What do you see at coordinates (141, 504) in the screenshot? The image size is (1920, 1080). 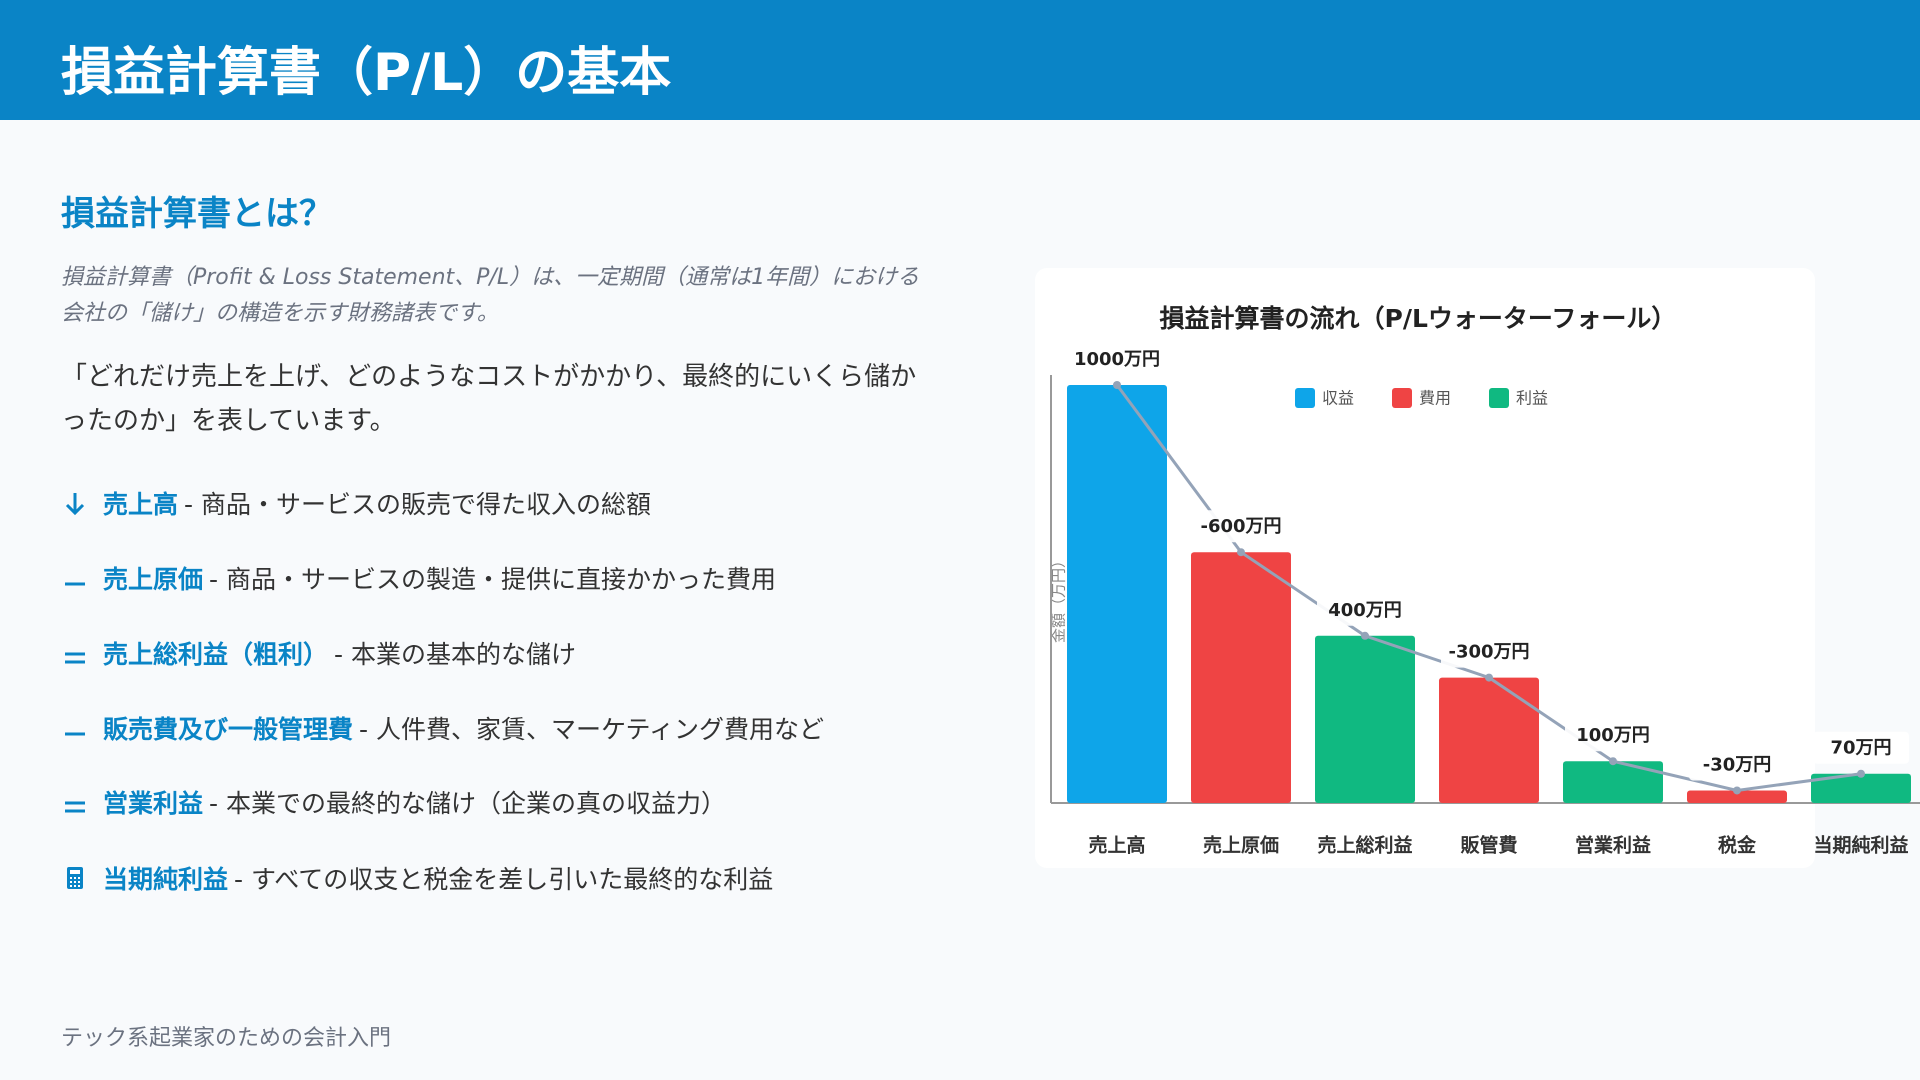 I see `term: 売上高` at bounding box center [141, 504].